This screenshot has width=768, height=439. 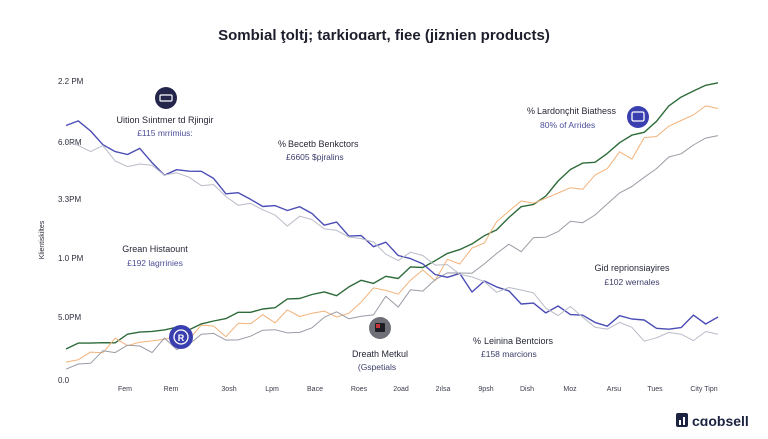 What do you see at coordinates (631, 282) in the screenshot?
I see `annotation-value: £102 wernales` at bounding box center [631, 282].